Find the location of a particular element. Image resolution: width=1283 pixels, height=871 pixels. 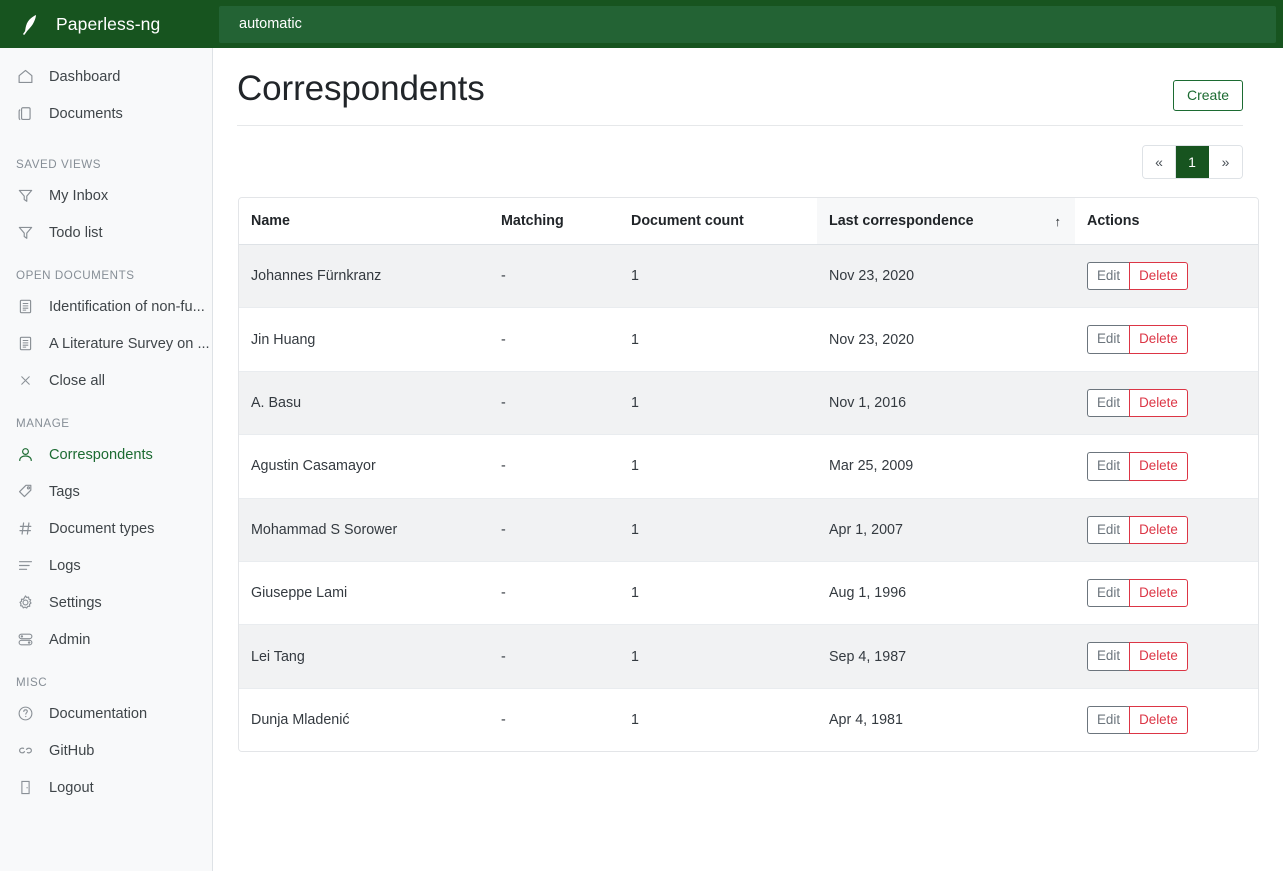

sidebar-item-label: Tags is located at coordinates (64, 491).